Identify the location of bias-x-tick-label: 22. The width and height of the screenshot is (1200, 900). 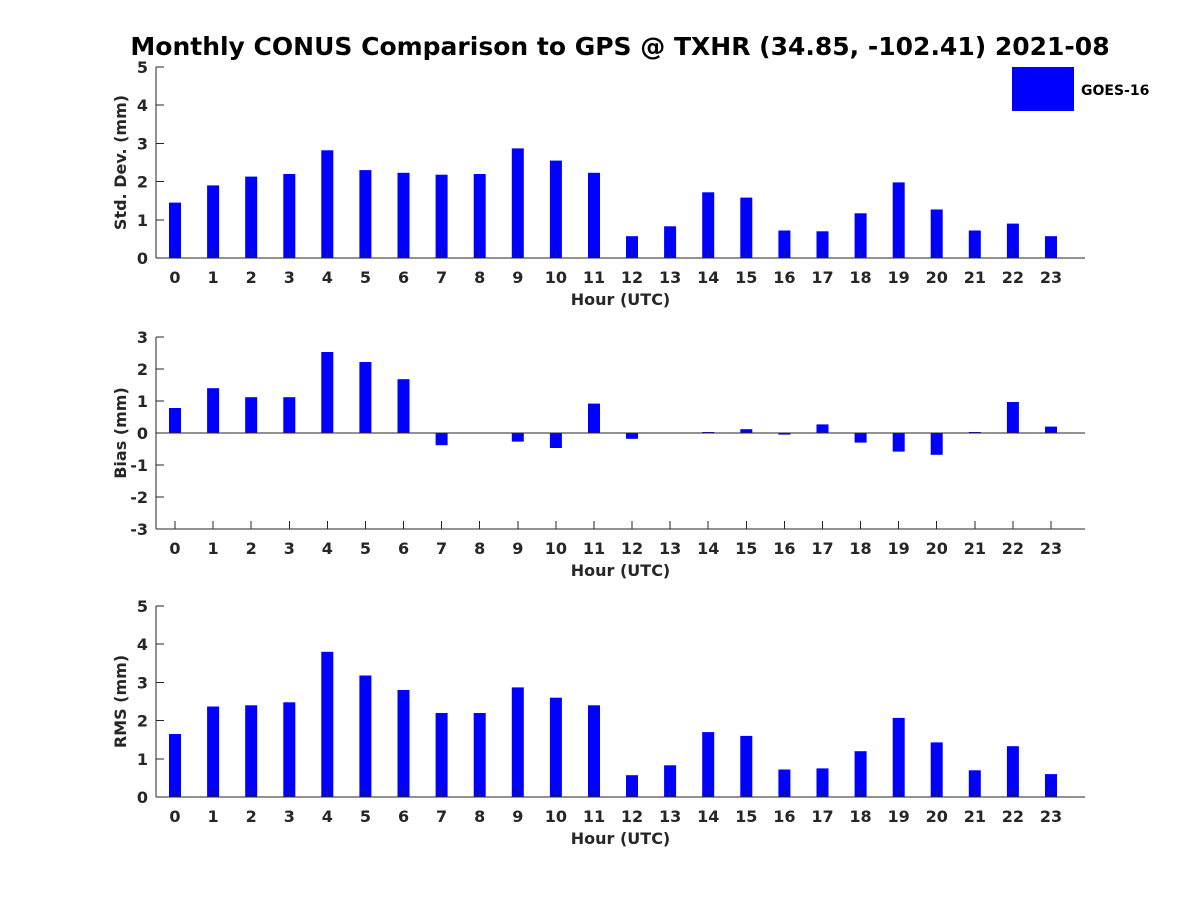
(1013, 548).